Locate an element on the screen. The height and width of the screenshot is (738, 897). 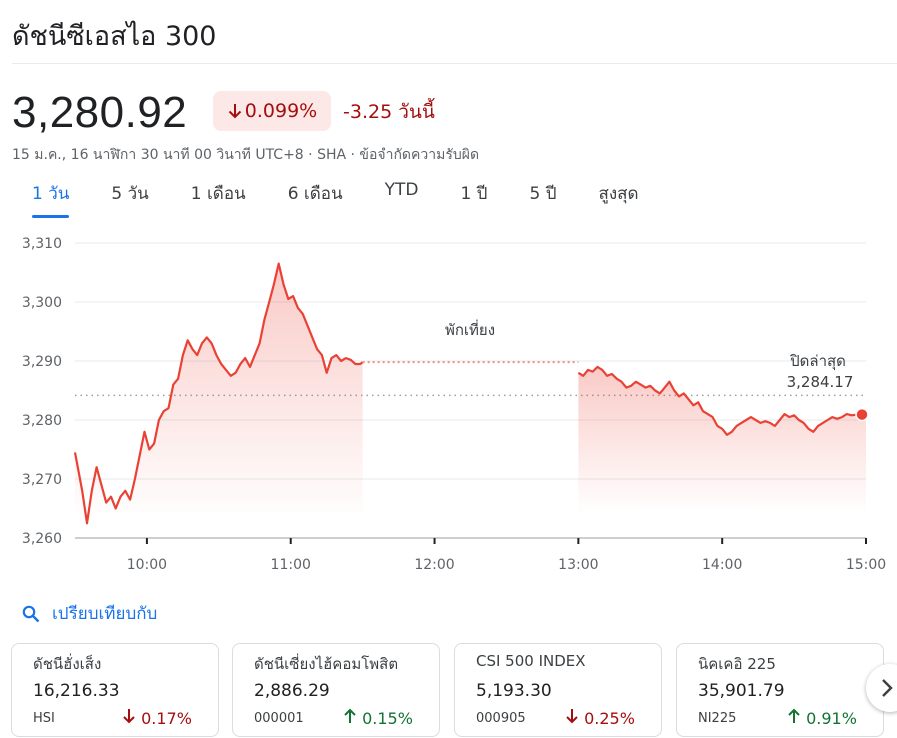
page-title: ดัชนีซีเอสไอ 300 is located at coordinates (114, 36).